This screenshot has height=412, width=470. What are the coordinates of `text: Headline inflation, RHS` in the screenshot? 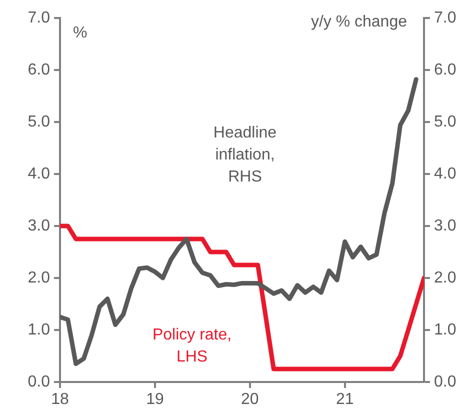 It's located at (245, 155).